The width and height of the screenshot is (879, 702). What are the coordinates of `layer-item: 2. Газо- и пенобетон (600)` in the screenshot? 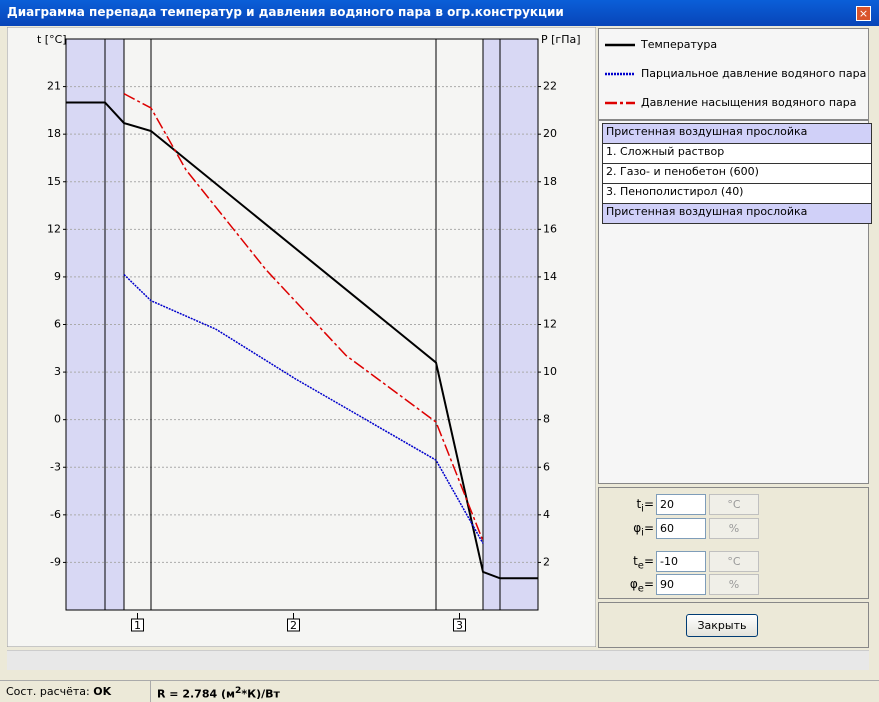 It's located at (737, 173).